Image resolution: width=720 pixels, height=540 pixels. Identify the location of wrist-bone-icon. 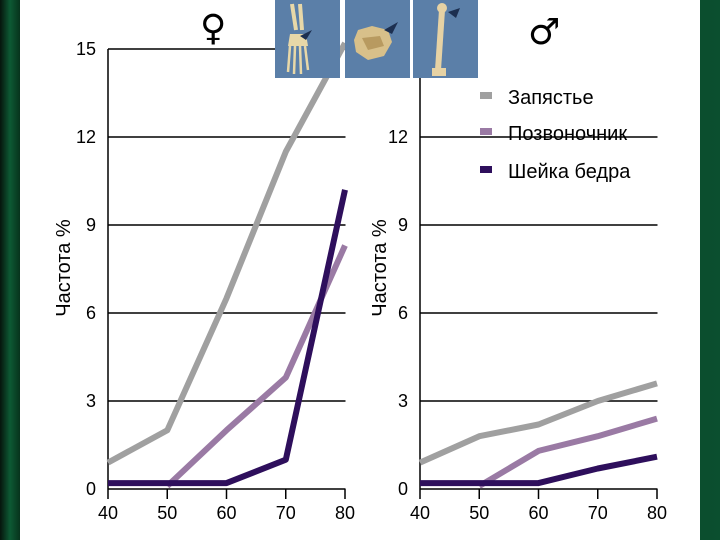
(299, 39).